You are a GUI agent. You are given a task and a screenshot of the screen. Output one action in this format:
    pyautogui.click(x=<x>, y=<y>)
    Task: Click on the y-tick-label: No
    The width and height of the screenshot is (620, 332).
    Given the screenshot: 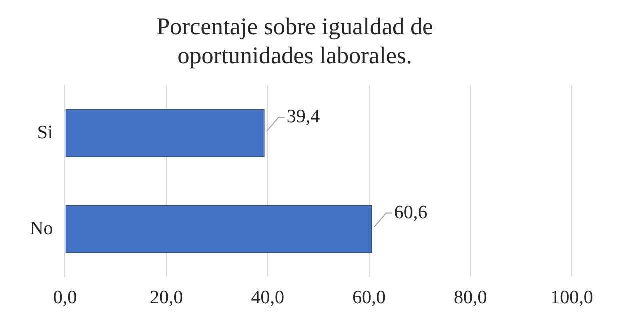 What is the action you would take?
    pyautogui.click(x=42, y=229)
    